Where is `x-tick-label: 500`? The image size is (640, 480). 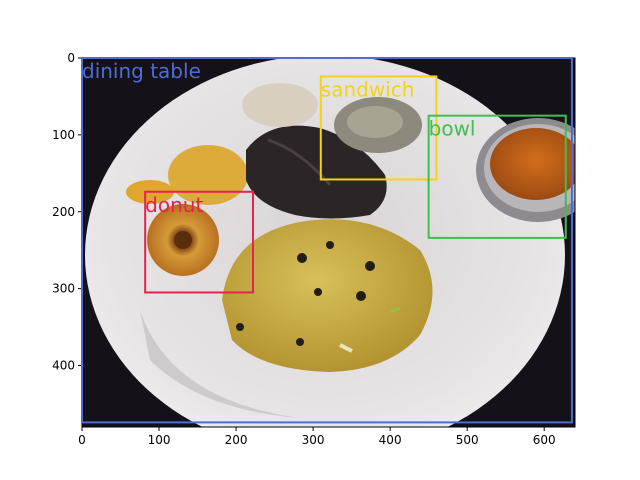
x-tick-label: 500 is located at coordinates (467, 440).